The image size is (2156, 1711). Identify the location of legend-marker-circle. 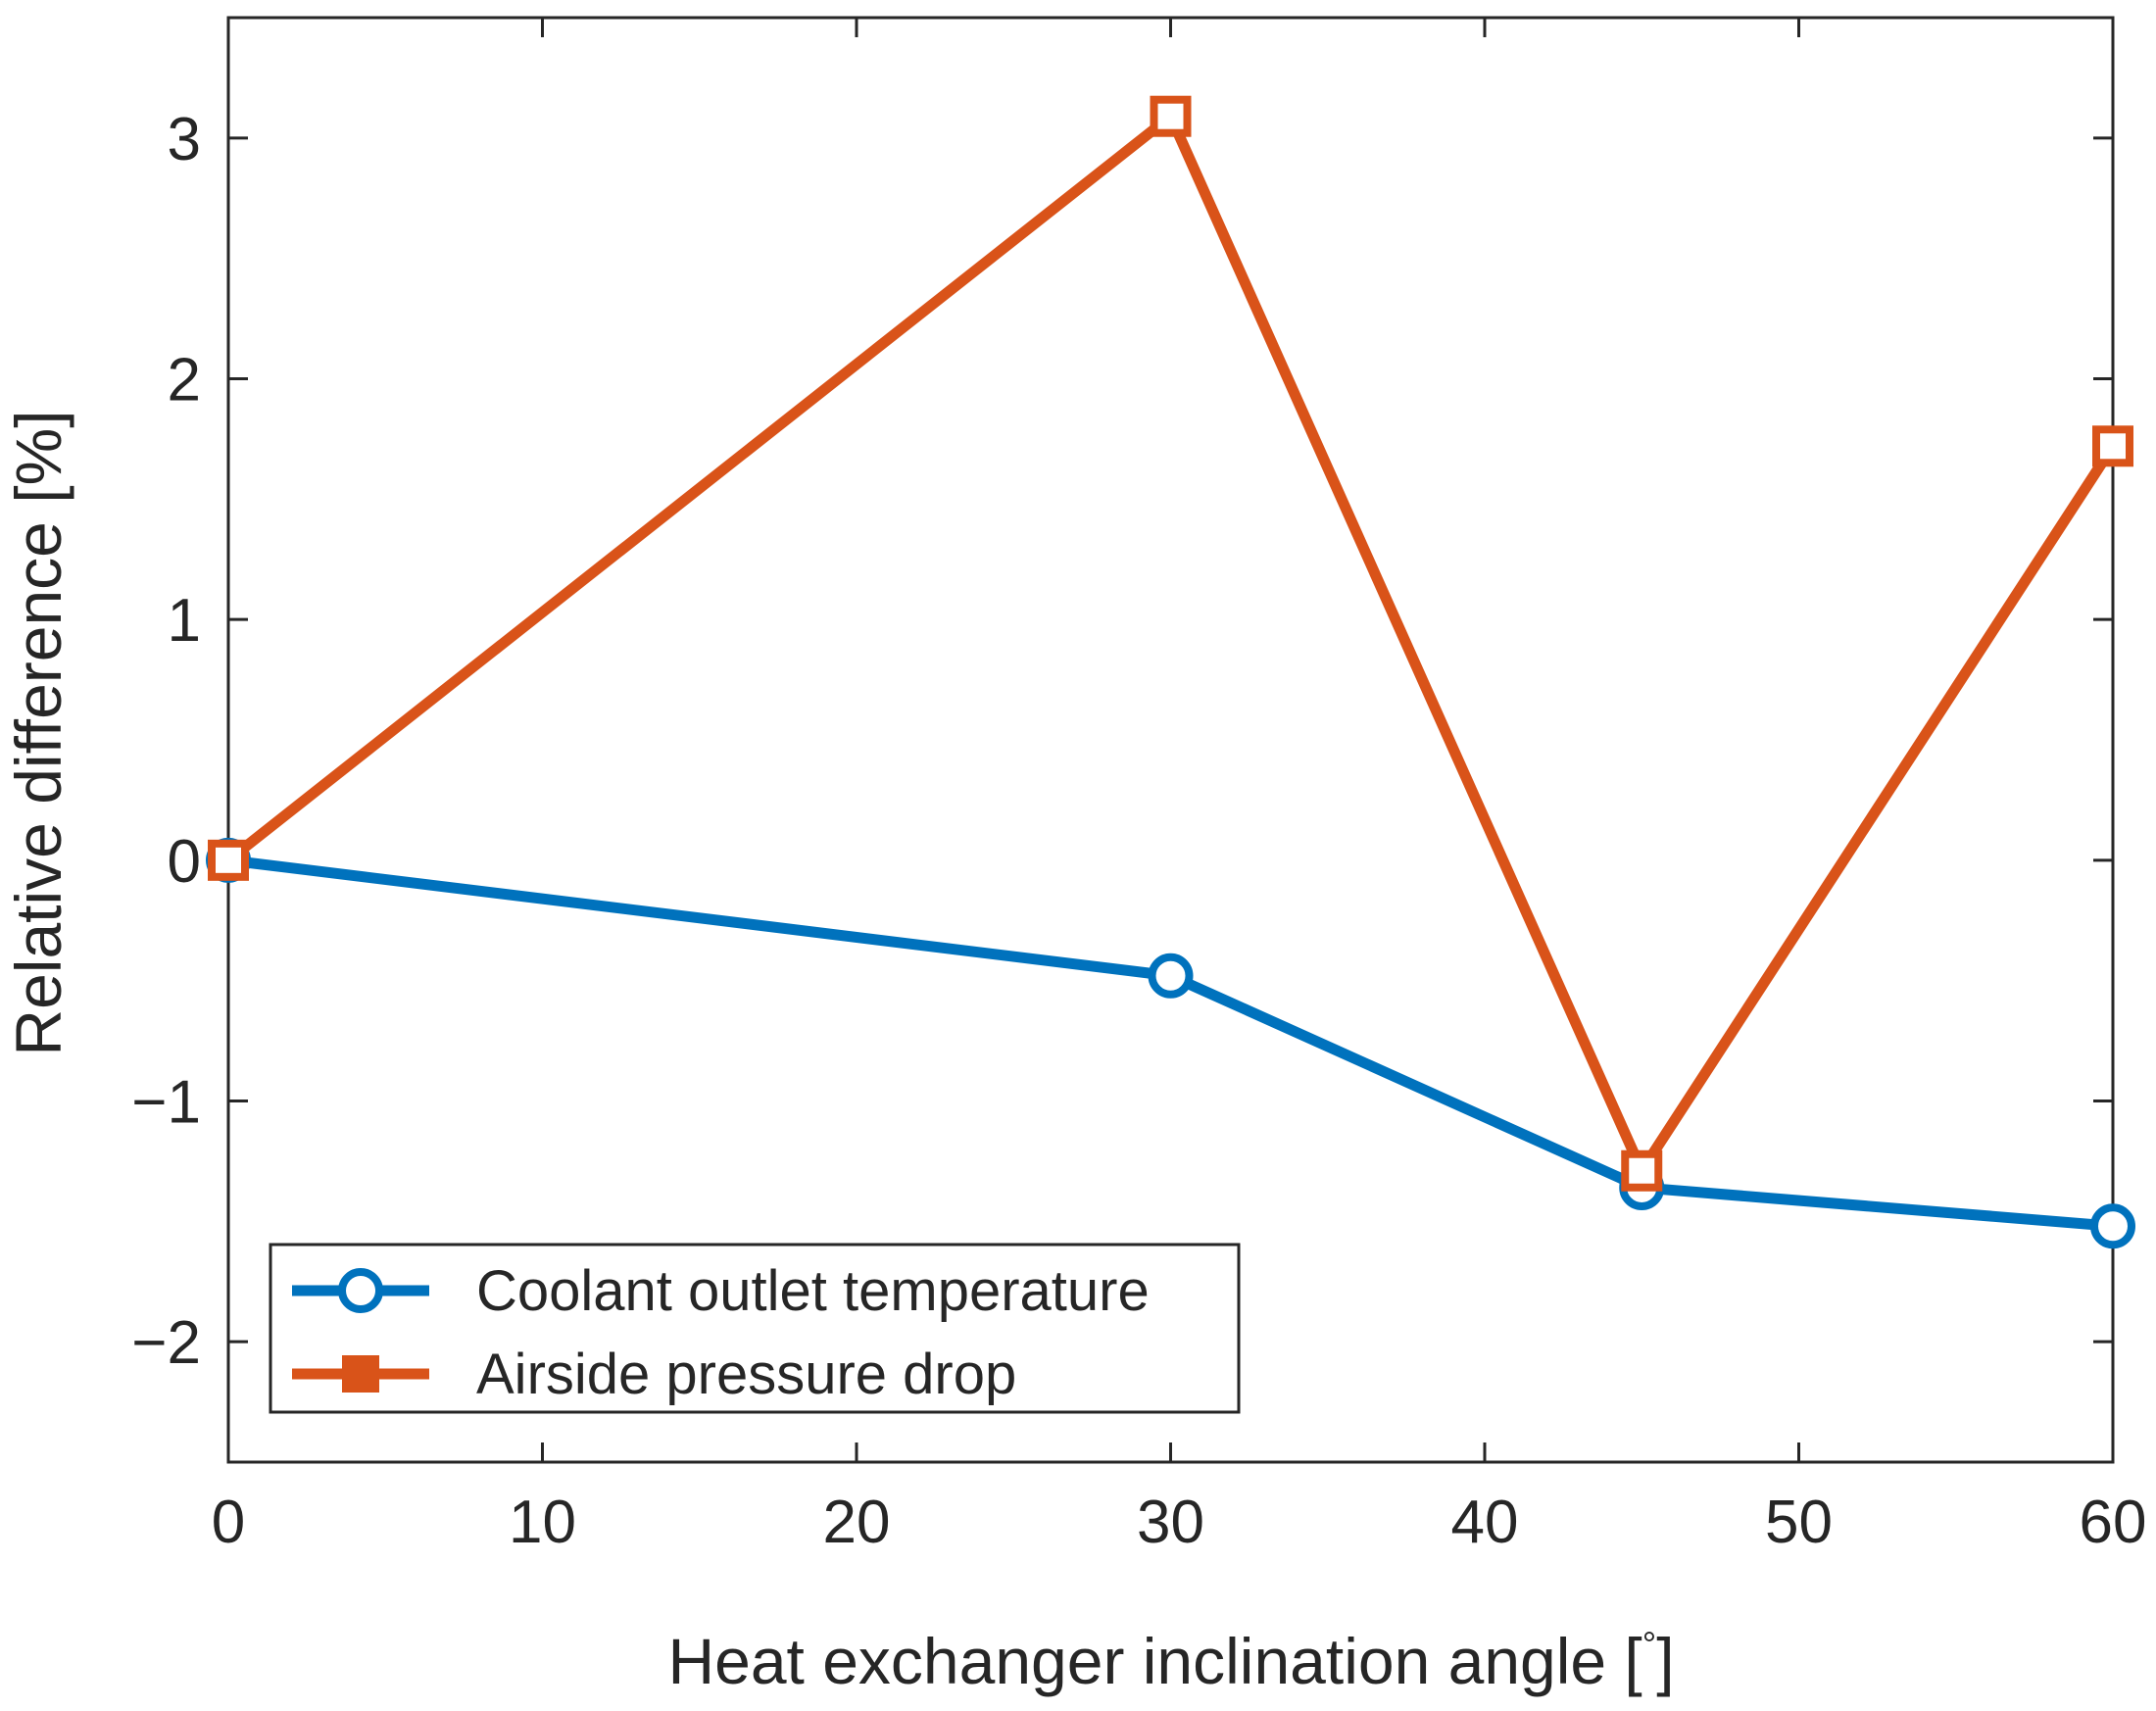
(360, 1290).